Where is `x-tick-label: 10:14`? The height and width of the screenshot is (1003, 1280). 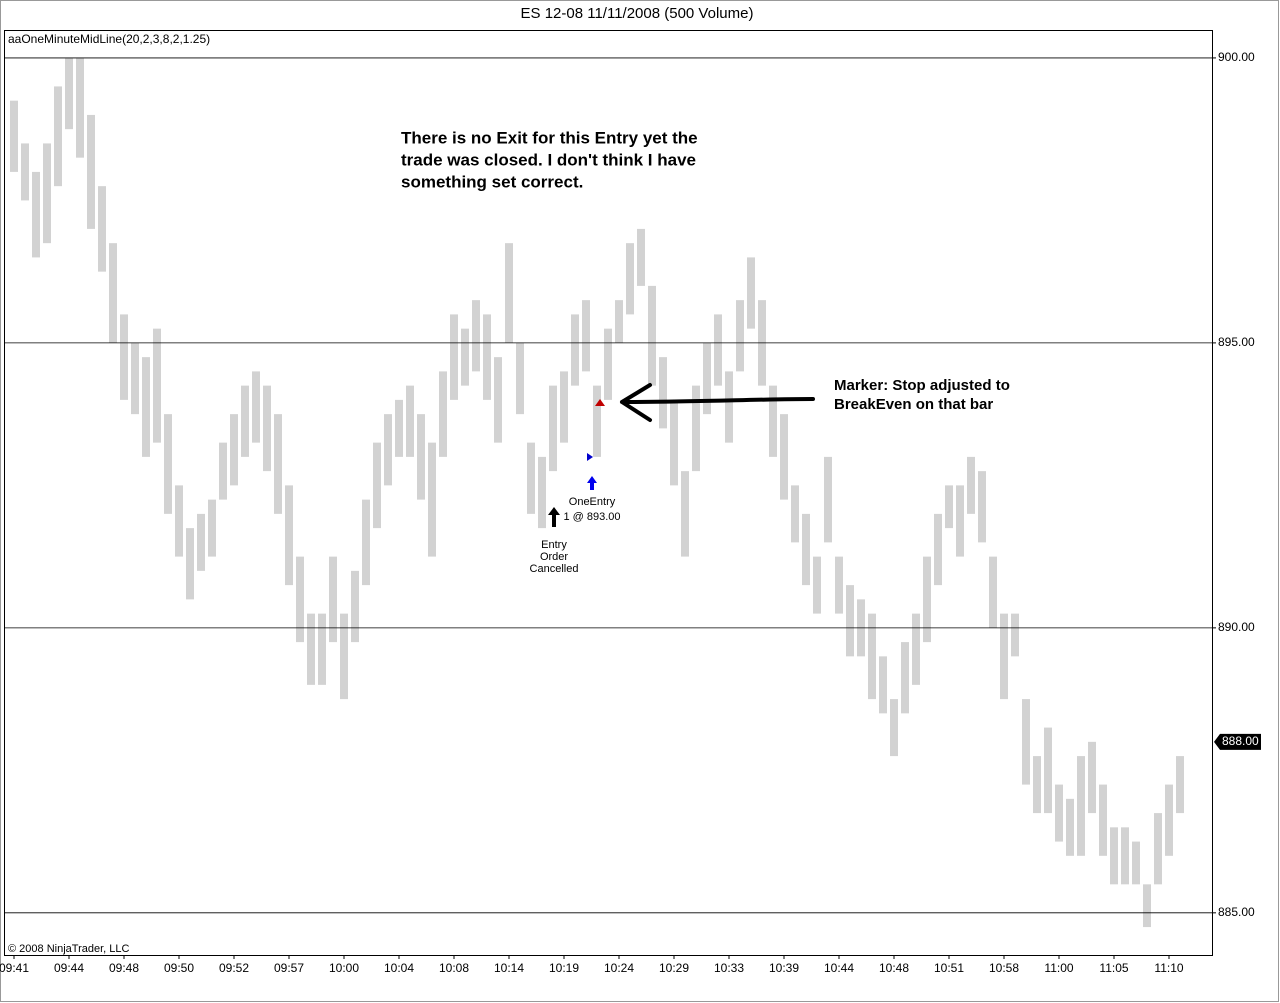
x-tick-label: 10:14 is located at coordinates (509, 968).